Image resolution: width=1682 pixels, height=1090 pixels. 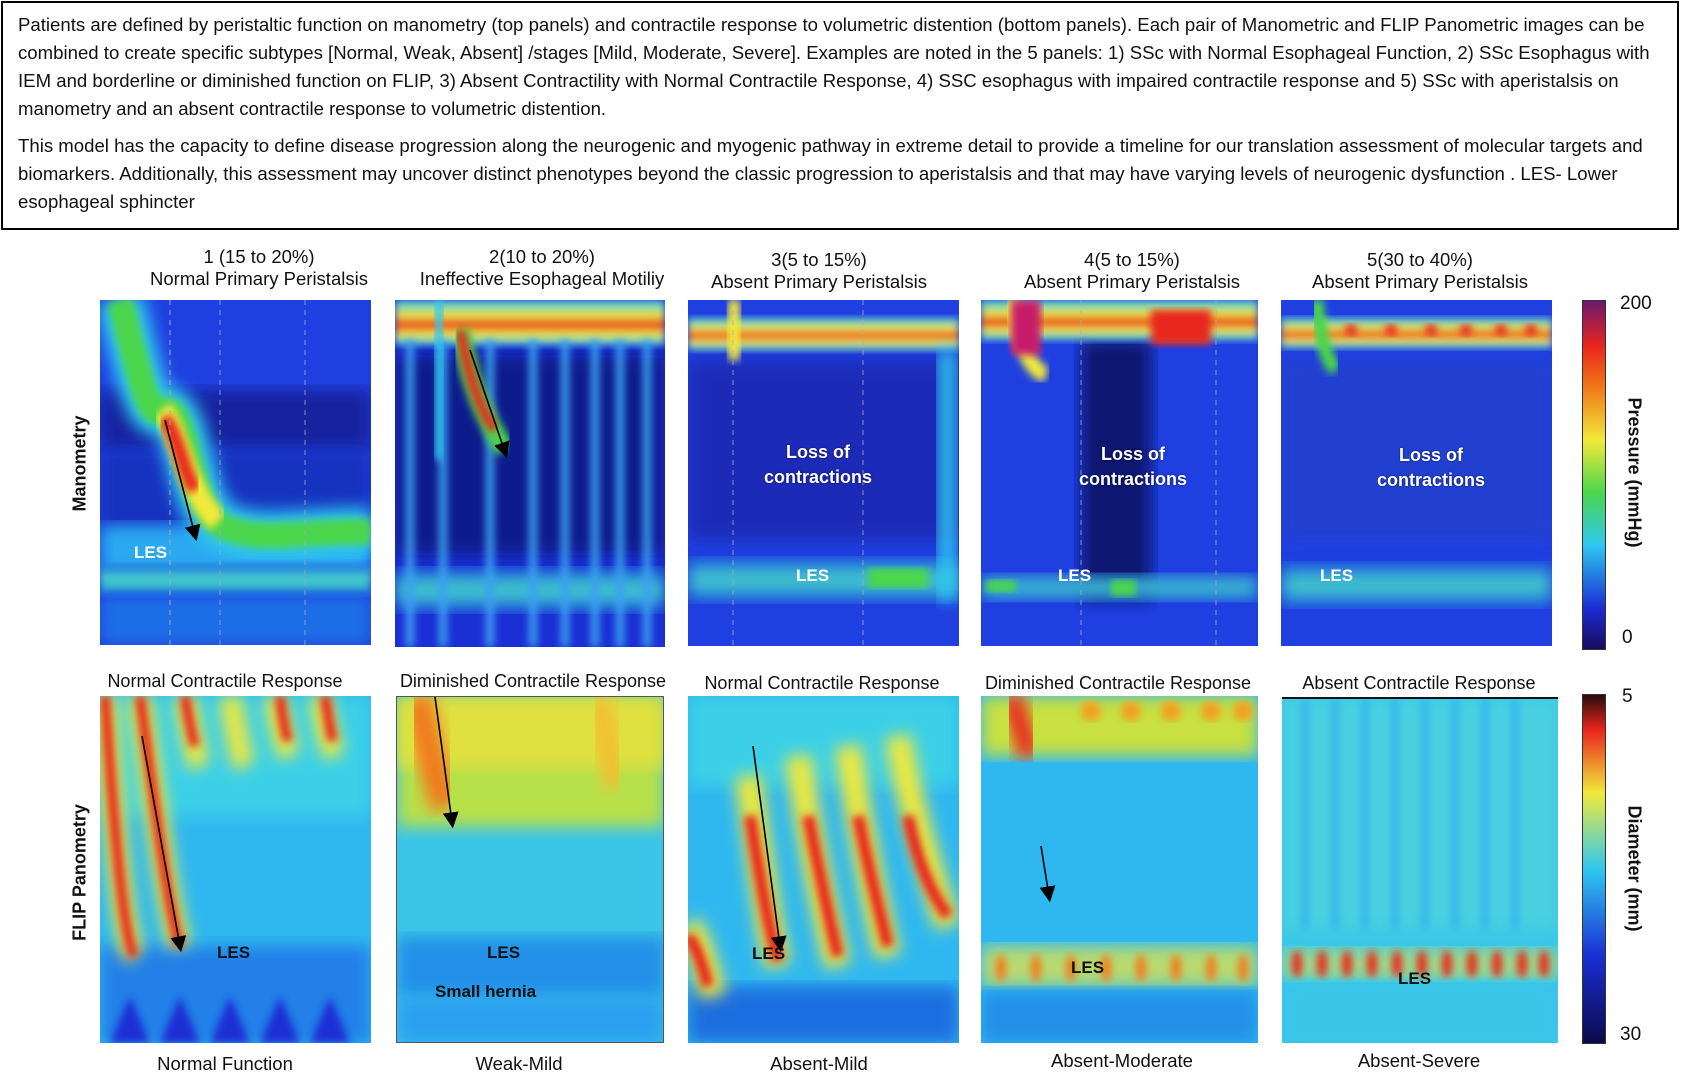 I want to click on panel-1-number: 1 (15 to 20%), so click(x=259, y=256).